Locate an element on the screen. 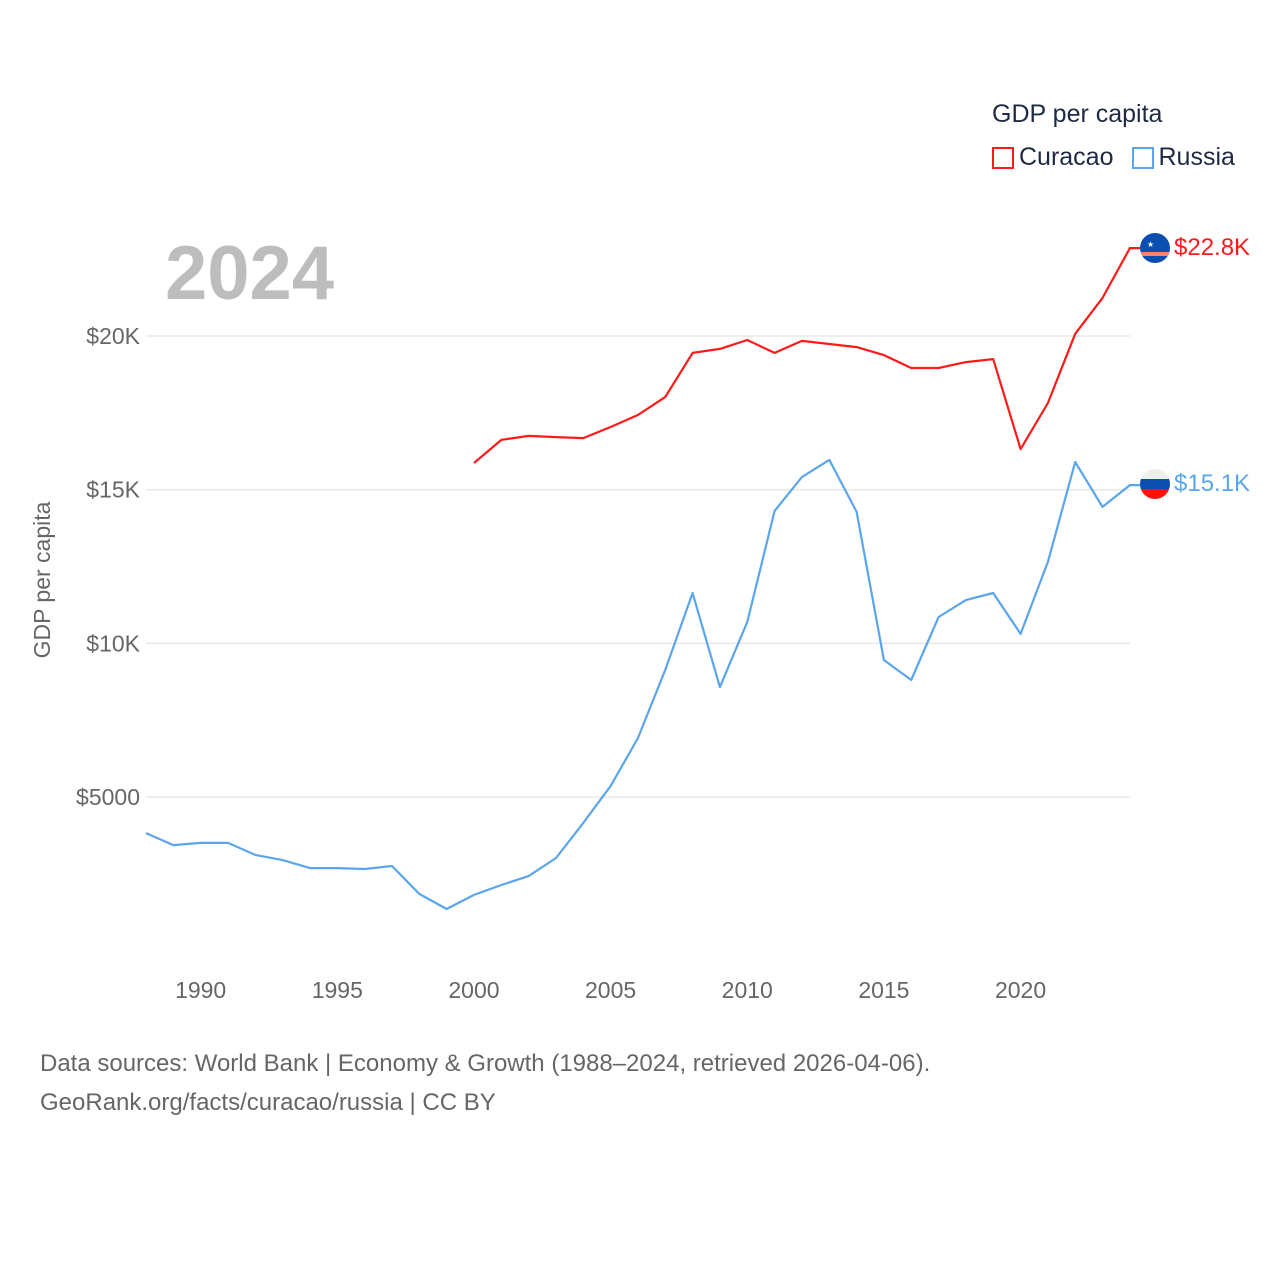 The width and height of the screenshot is (1280, 1280). x-tick-label: 2015 is located at coordinates (883, 990).